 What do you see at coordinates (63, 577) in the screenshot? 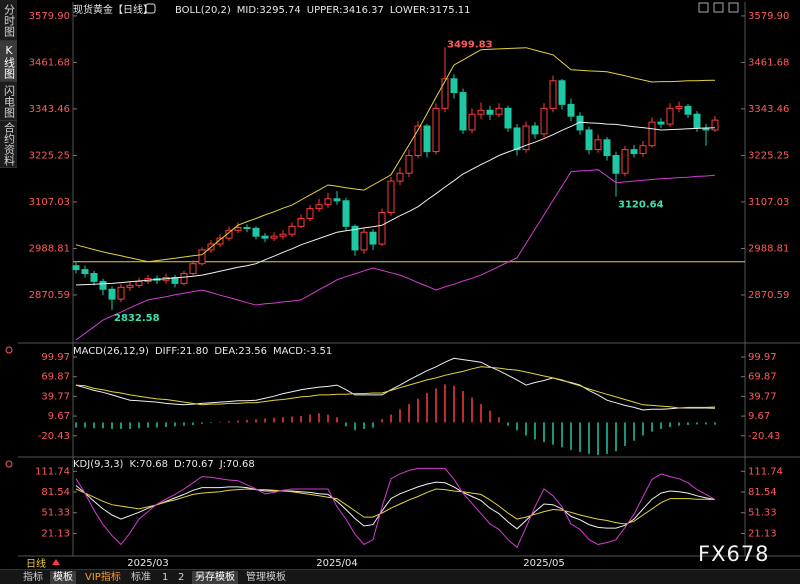
I see `tool-template: 模板` at bounding box center [63, 577].